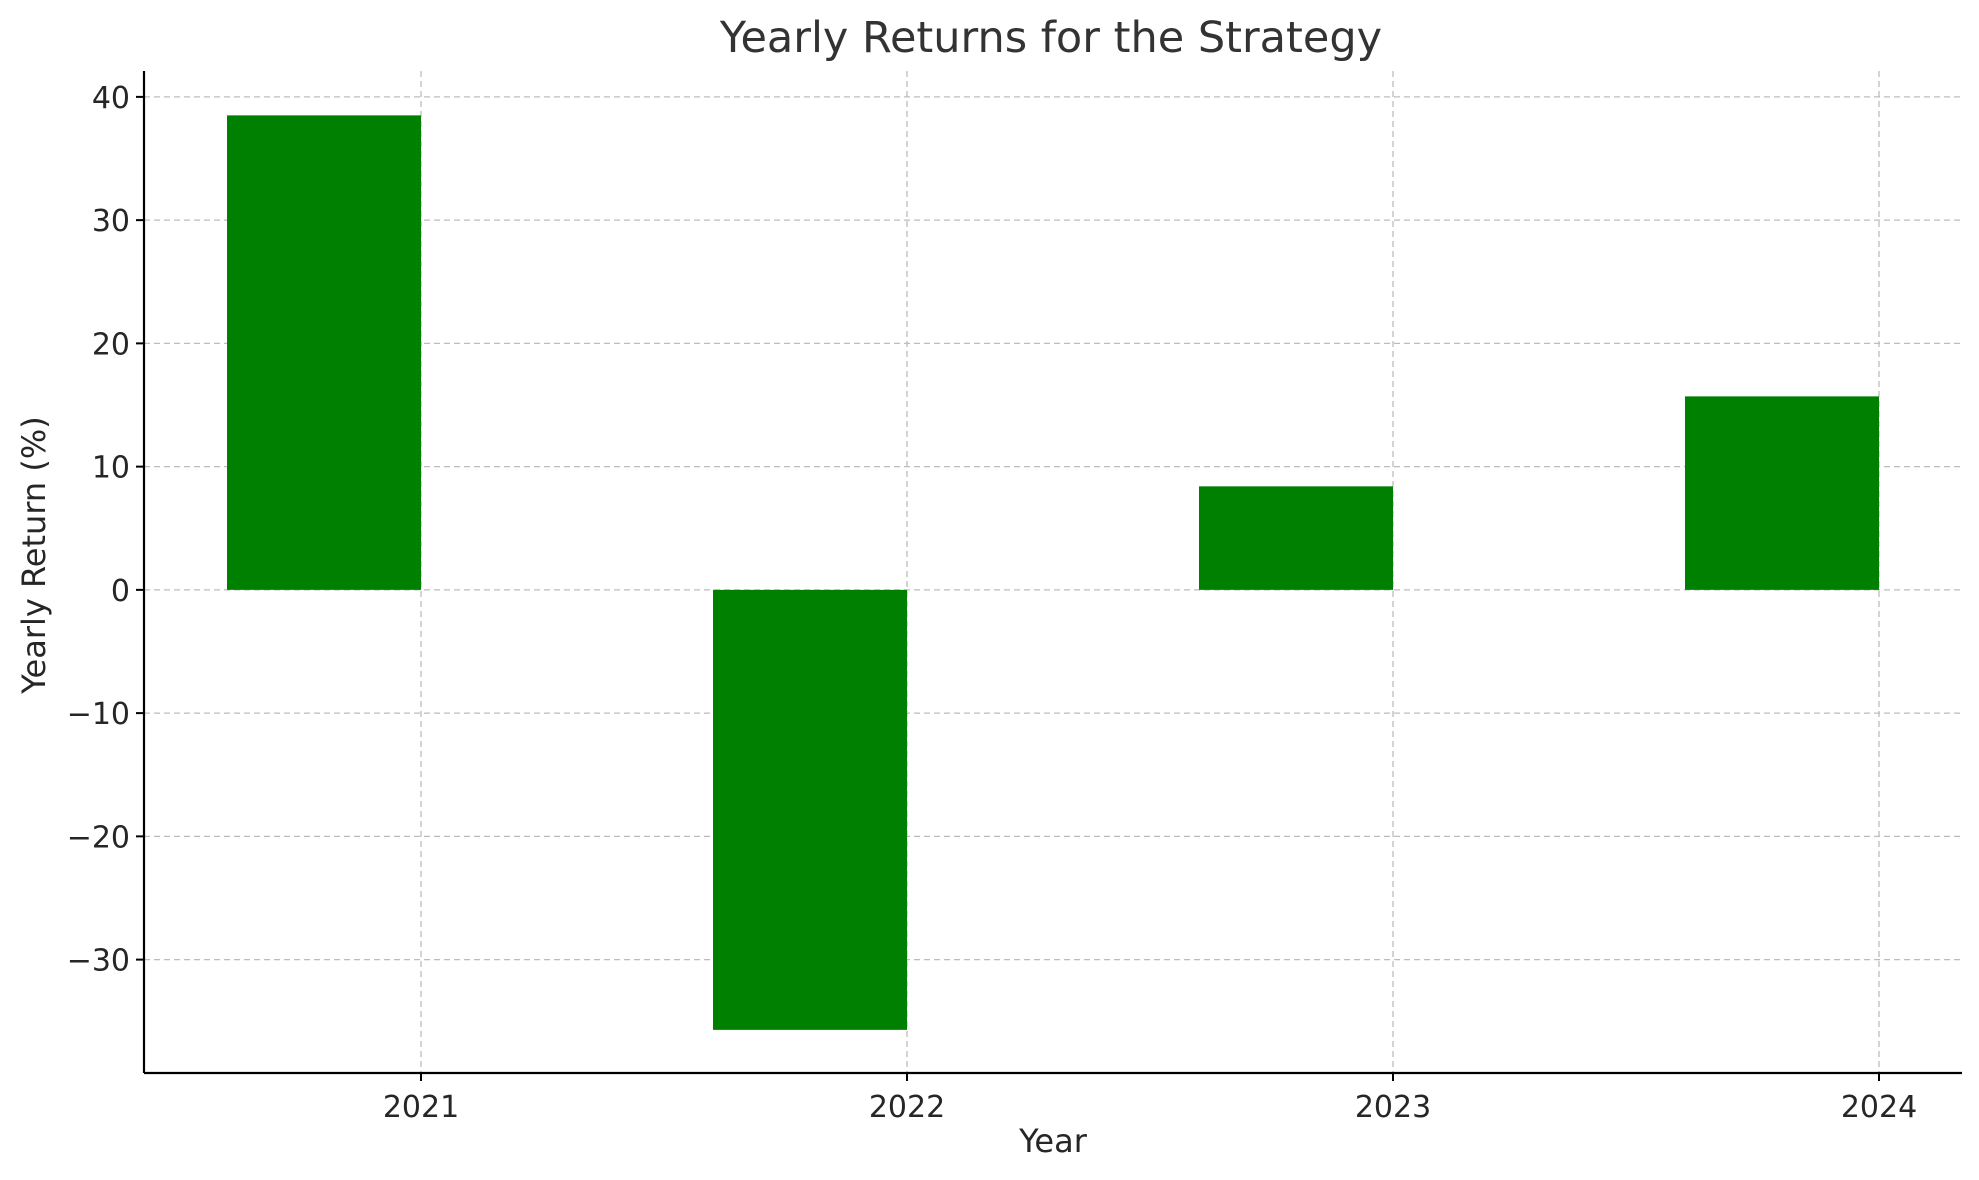 This screenshot has height=1180, width=1979. I want to click on bar-2022, so click(810, 809).